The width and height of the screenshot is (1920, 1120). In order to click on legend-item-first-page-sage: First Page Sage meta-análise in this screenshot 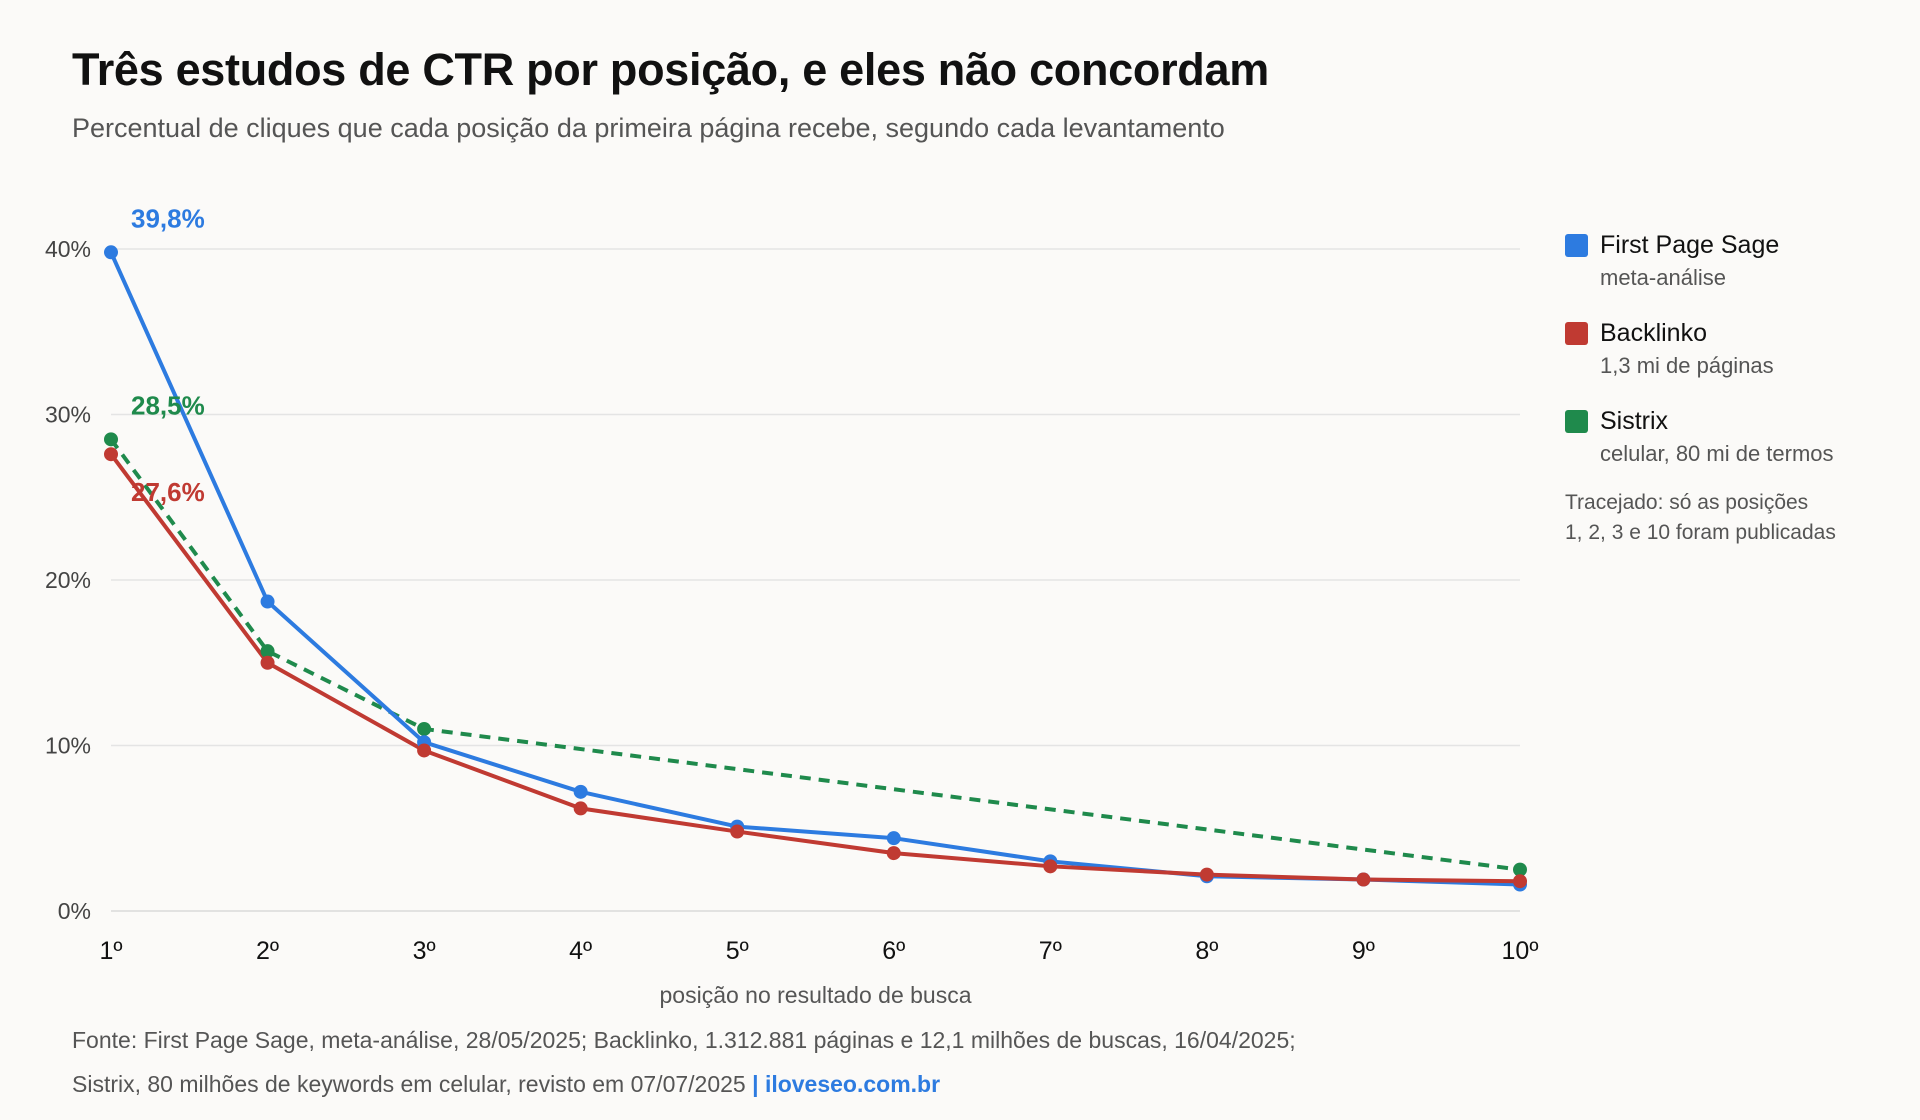, I will do `click(1735, 272)`.